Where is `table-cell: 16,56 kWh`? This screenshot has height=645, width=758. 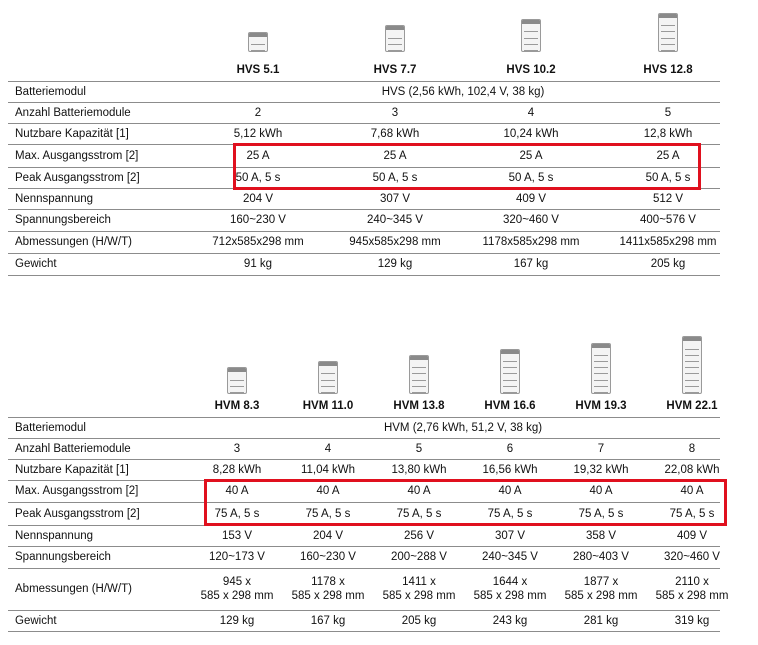
table-cell: 16,56 kWh is located at coordinates (510, 469).